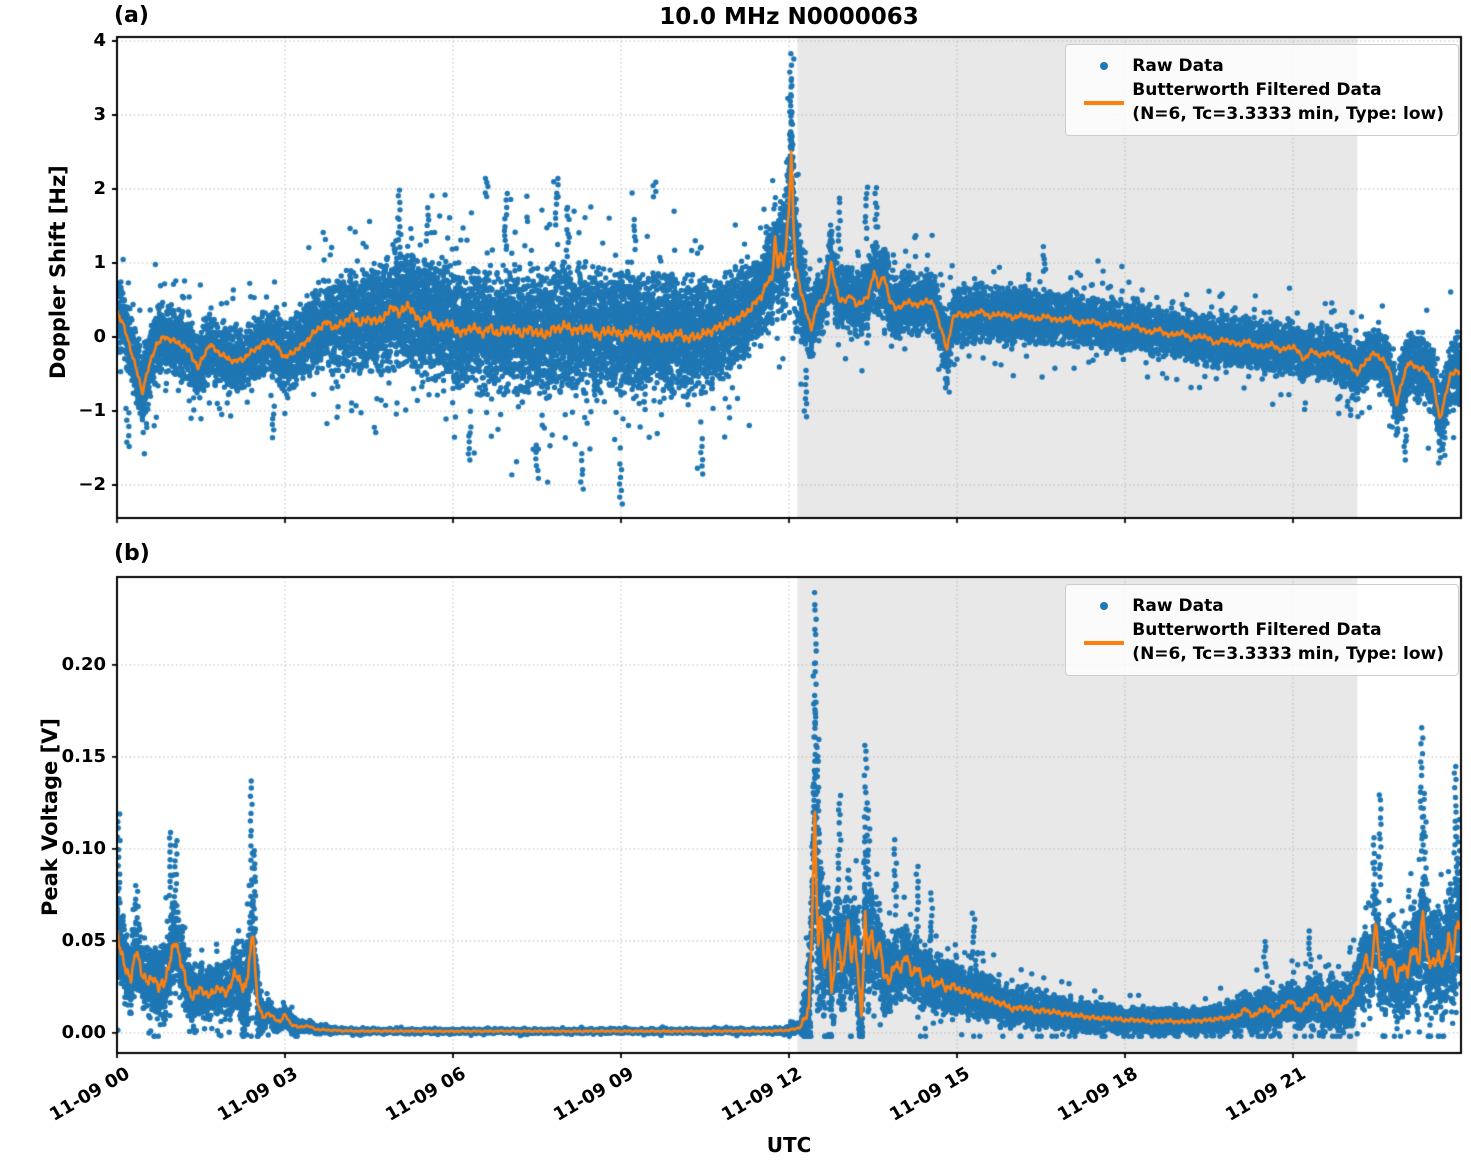 This screenshot has height=1172, width=1471. What do you see at coordinates (99, 188) in the screenshot?
I see `y-tick-label-a: 2` at bounding box center [99, 188].